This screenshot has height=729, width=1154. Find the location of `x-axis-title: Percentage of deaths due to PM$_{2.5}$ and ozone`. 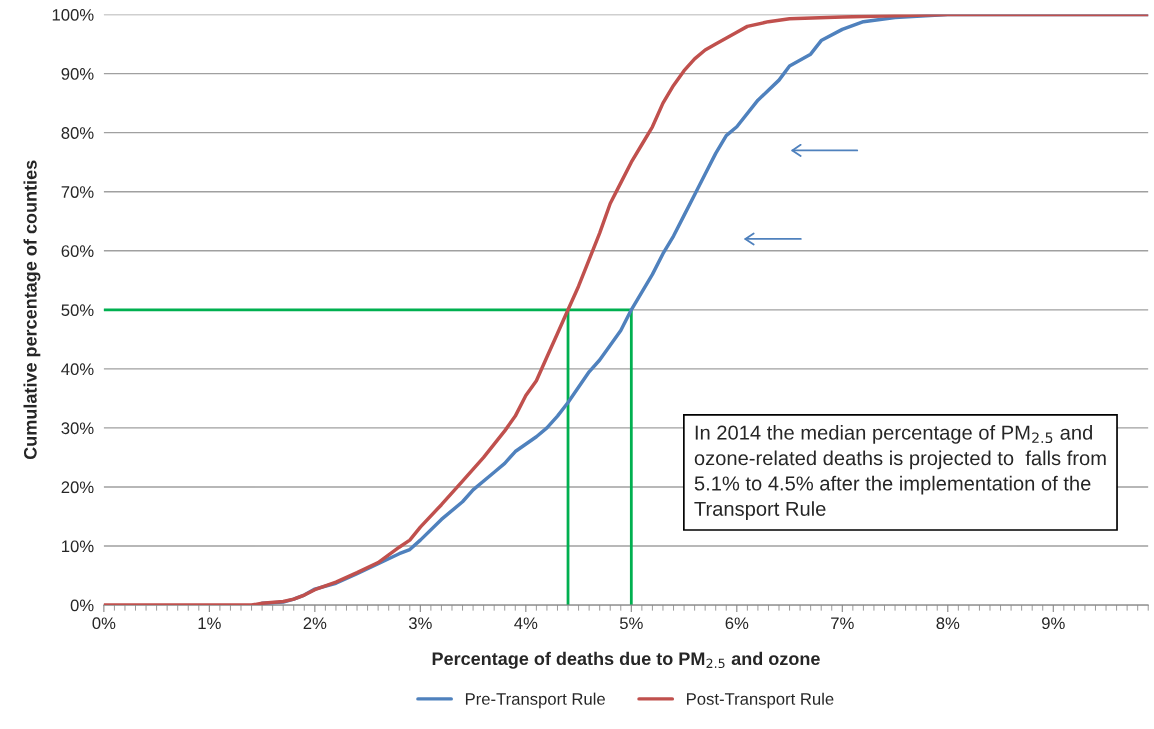

x-axis-title: Percentage of deaths due to PM$_{2.5}$ and ozone is located at coordinates (626, 660).